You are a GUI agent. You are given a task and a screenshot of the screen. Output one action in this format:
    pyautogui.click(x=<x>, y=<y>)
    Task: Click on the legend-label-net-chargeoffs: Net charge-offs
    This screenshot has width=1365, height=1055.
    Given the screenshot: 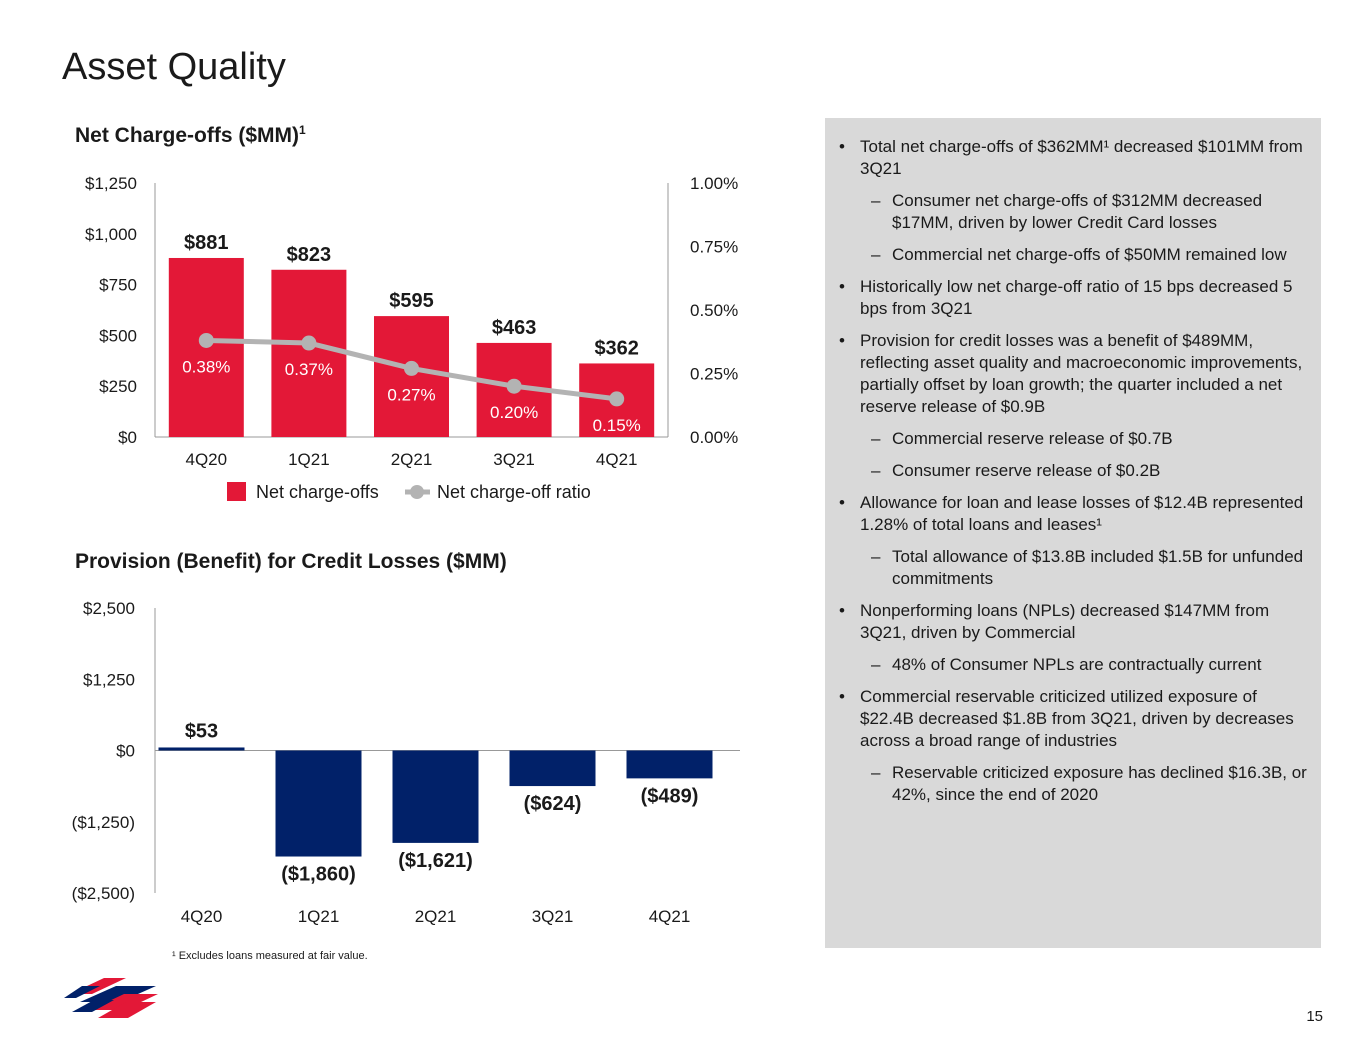 What is the action you would take?
    pyautogui.click(x=317, y=492)
    